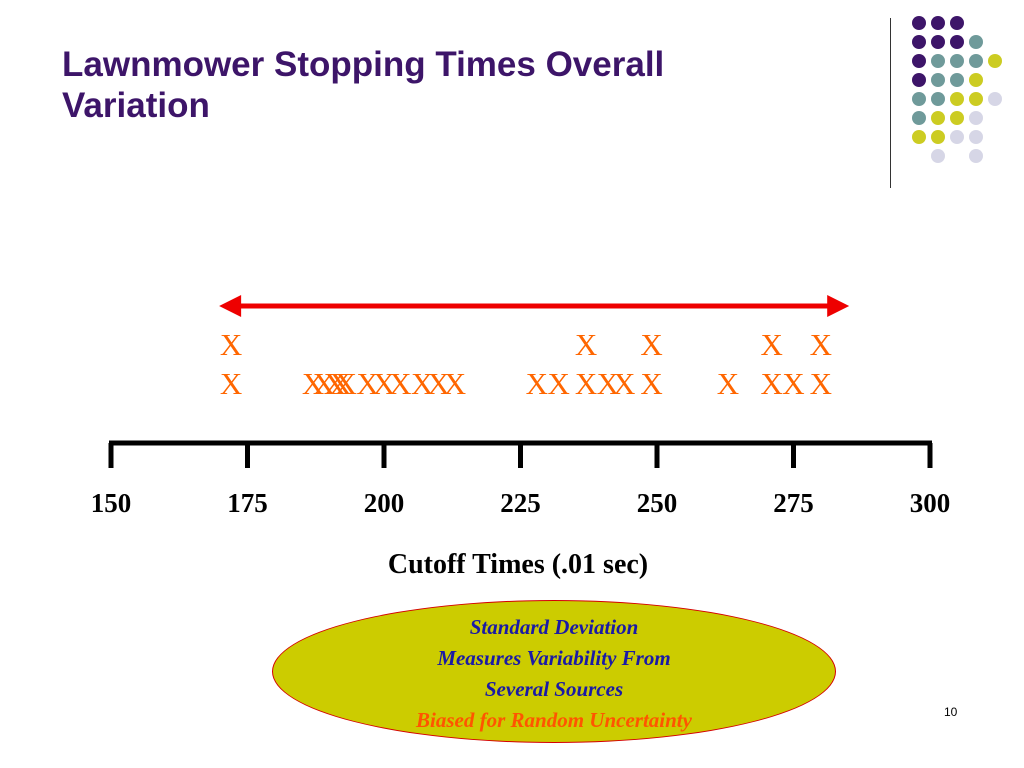 The image size is (1024, 768). I want to click on range-arrow-right-head, so click(838, 306).